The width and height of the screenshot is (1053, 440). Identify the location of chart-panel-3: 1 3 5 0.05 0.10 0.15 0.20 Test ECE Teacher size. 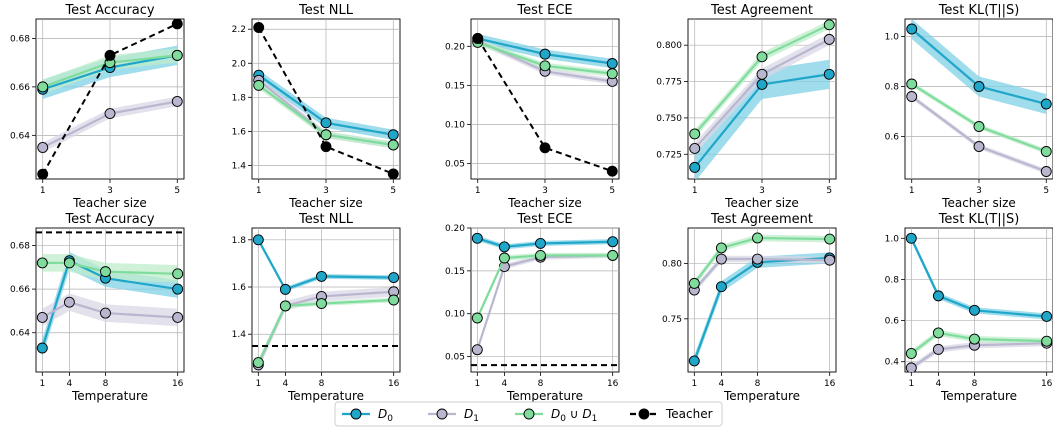
(532, 106).